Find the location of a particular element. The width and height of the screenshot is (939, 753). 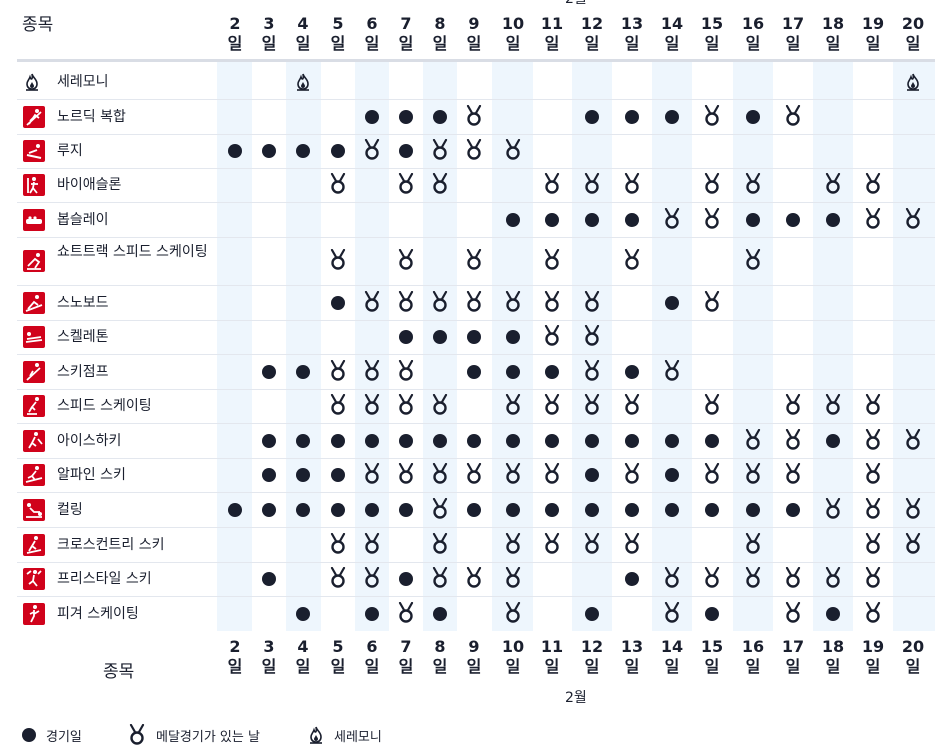

sport-name: 크로스컨트리 스키 is located at coordinates (111, 544).